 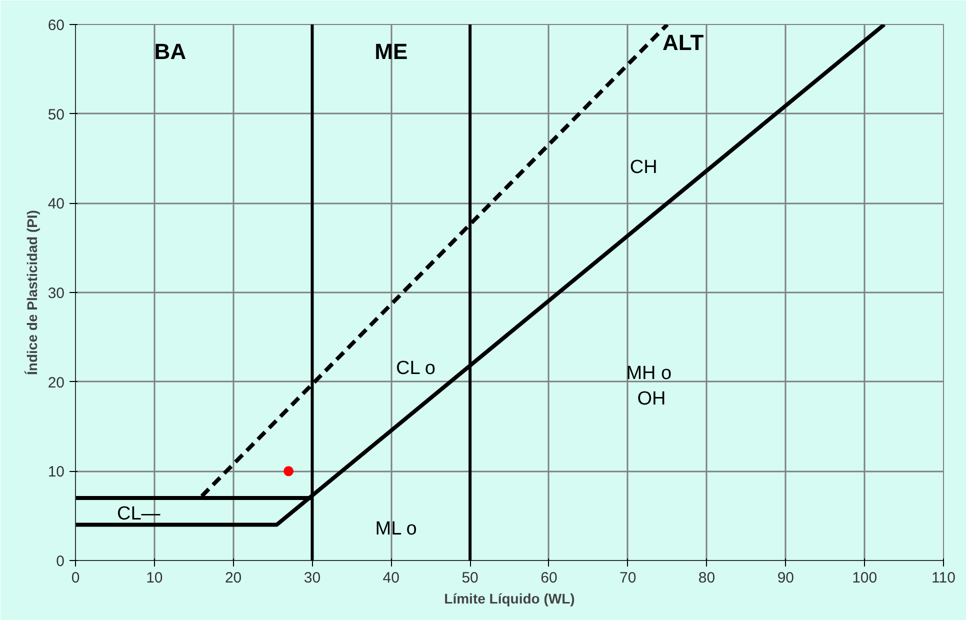 I want to click on y-tick-label: 30, so click(x=56, y=293).